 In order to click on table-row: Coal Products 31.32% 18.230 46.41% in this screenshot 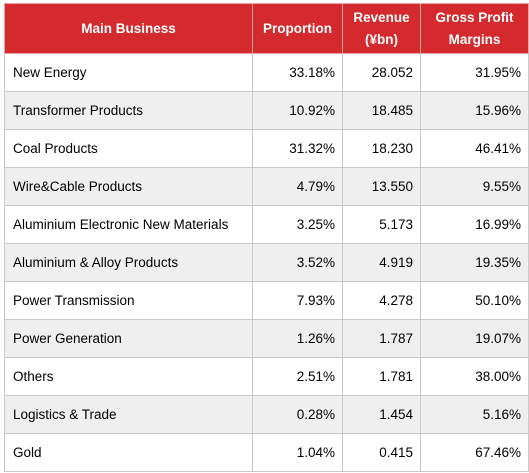, I will do `click(266, 148)`.